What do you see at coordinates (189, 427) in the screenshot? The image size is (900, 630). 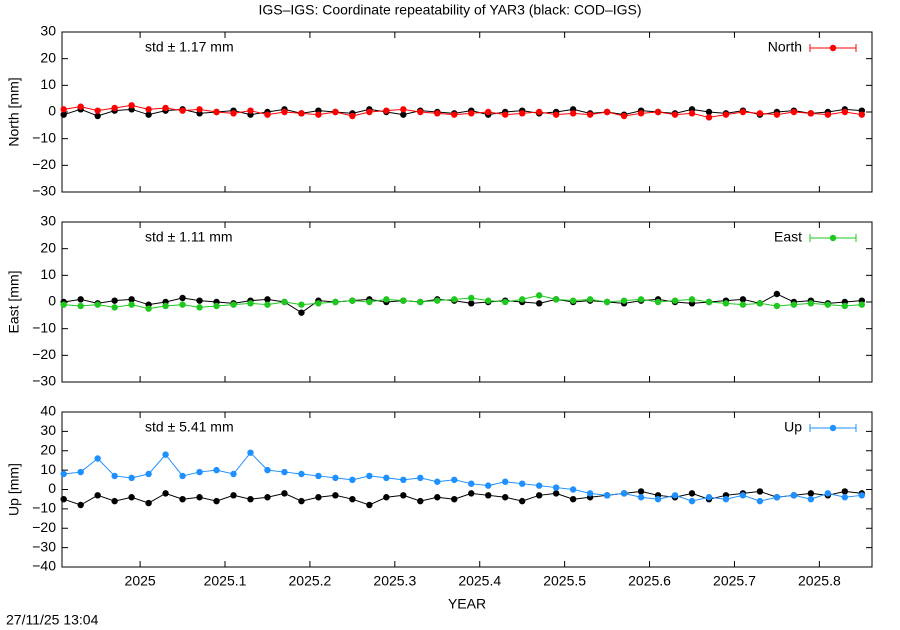 I see `annotation: std ± 5.41 mm` at bounding box center [189, 427].